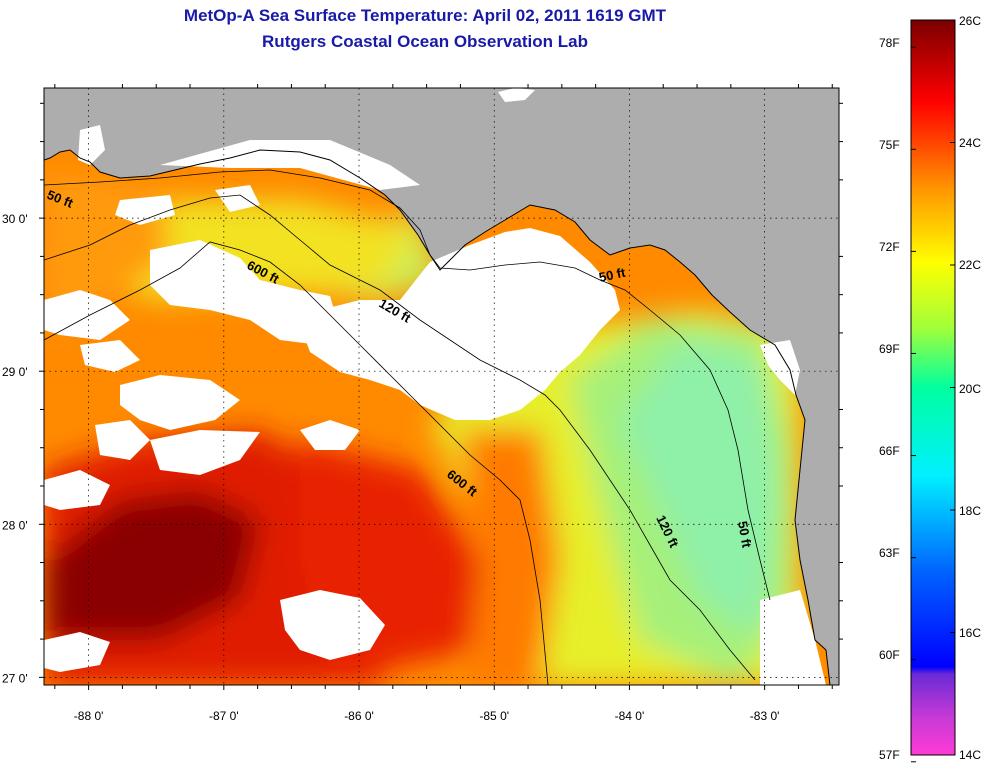 This screenshot has width=992, height=770. Describe the element at coordinates (889, 655) in the screenshot. I see `cb-label-60f: 60F` at that location.